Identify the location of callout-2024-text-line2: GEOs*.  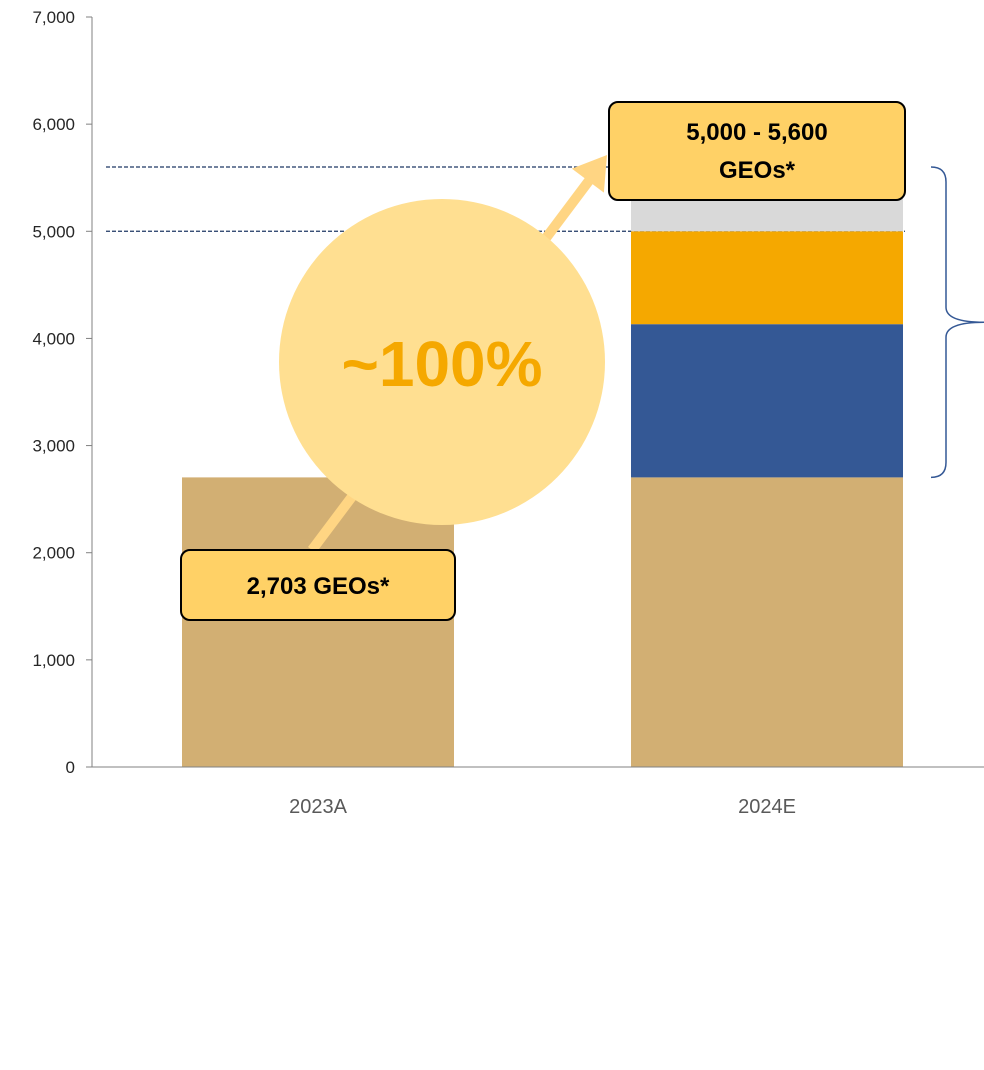
(757, 170).